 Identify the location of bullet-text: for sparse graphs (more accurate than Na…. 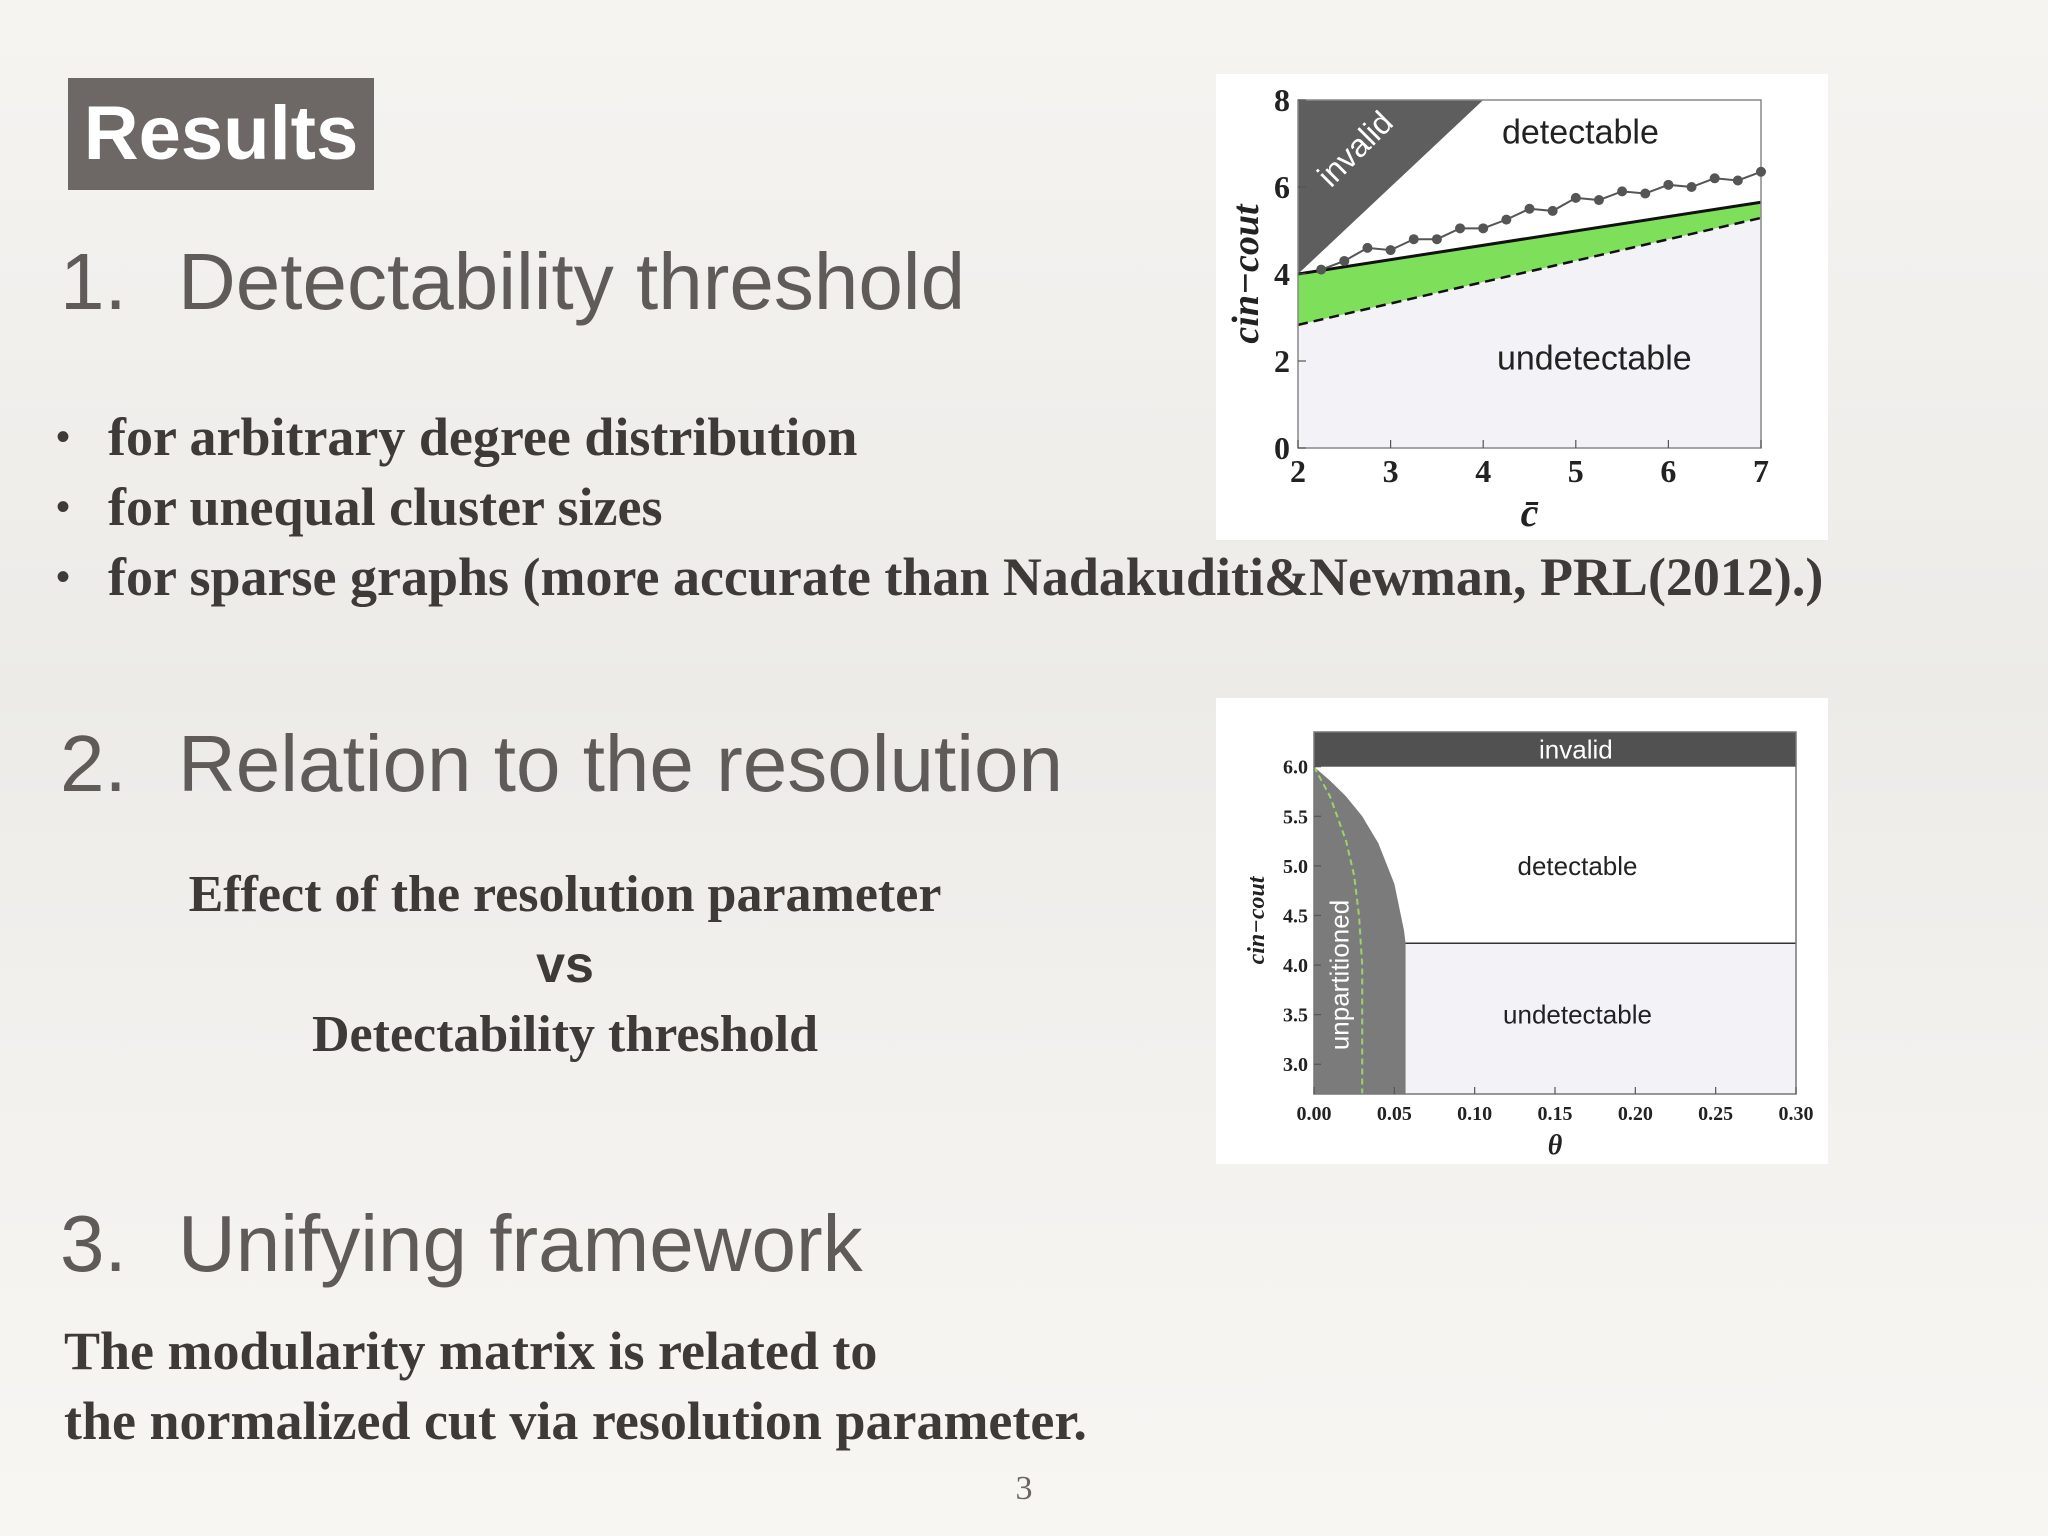
(966, 577).